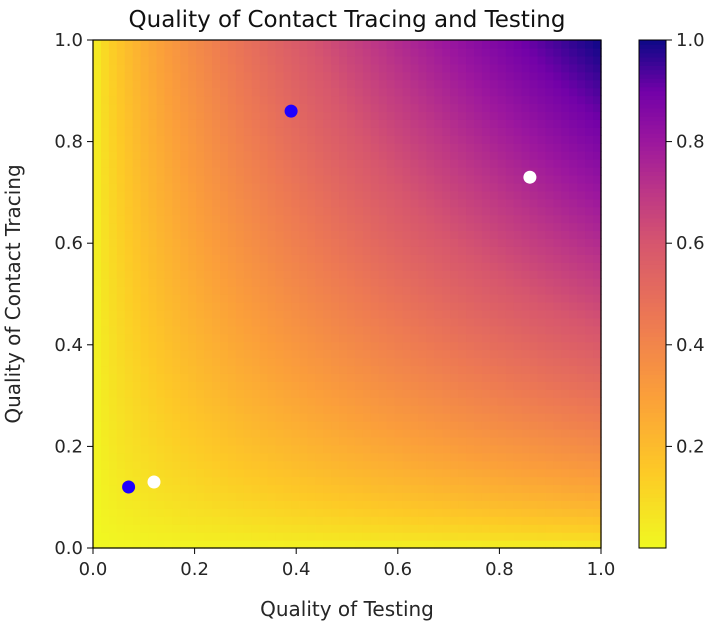 This screenshot has height=626, width=720. Describe the element at coordinates (690, 142) in the screenshot. I see `colorbar-tick-label: 0.8` at that location.